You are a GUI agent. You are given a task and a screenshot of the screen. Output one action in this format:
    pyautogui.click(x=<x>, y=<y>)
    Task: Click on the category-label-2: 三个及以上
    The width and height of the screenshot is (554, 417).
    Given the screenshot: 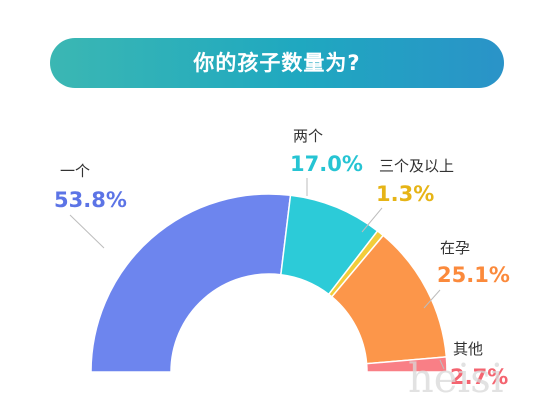 What is the action you would take?
    pyautogui.click(x=416, y=166)
    